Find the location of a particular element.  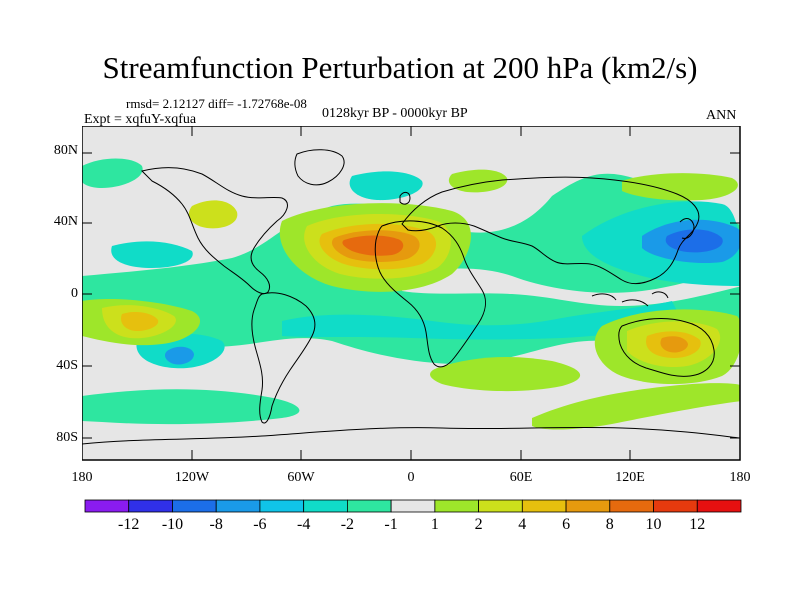

coastline-africa is located at coordinates (430, 294).